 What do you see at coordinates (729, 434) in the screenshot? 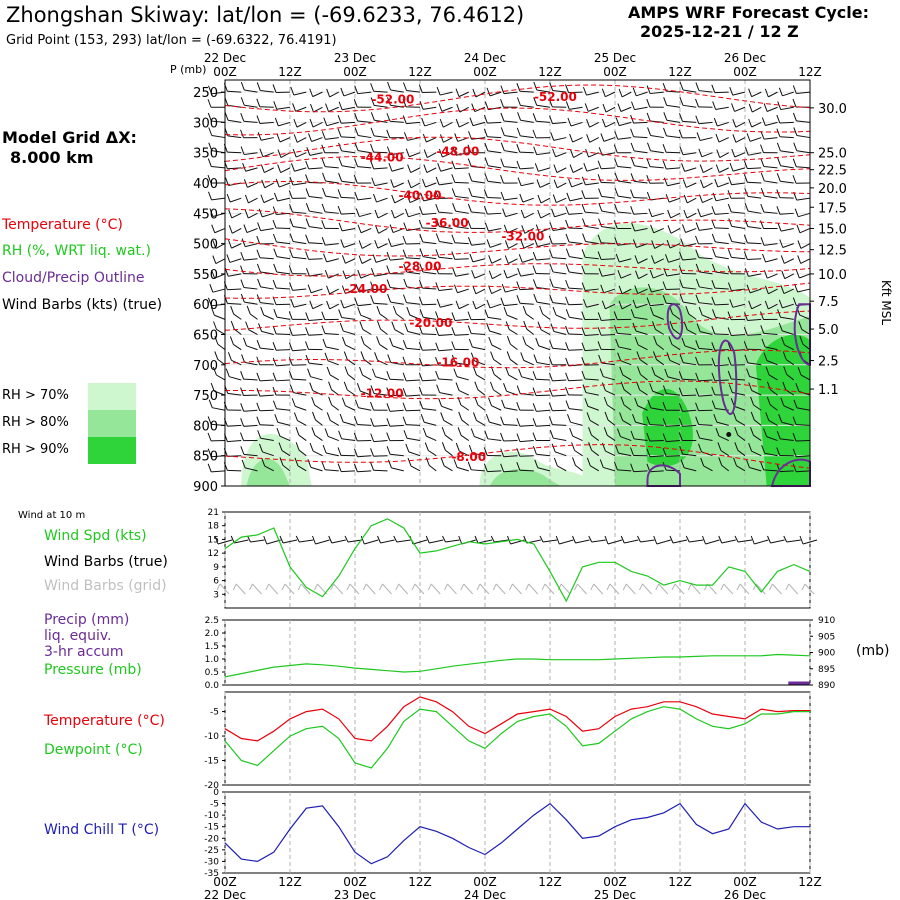
I see `precip-dot` at bounding box center [729, 434].